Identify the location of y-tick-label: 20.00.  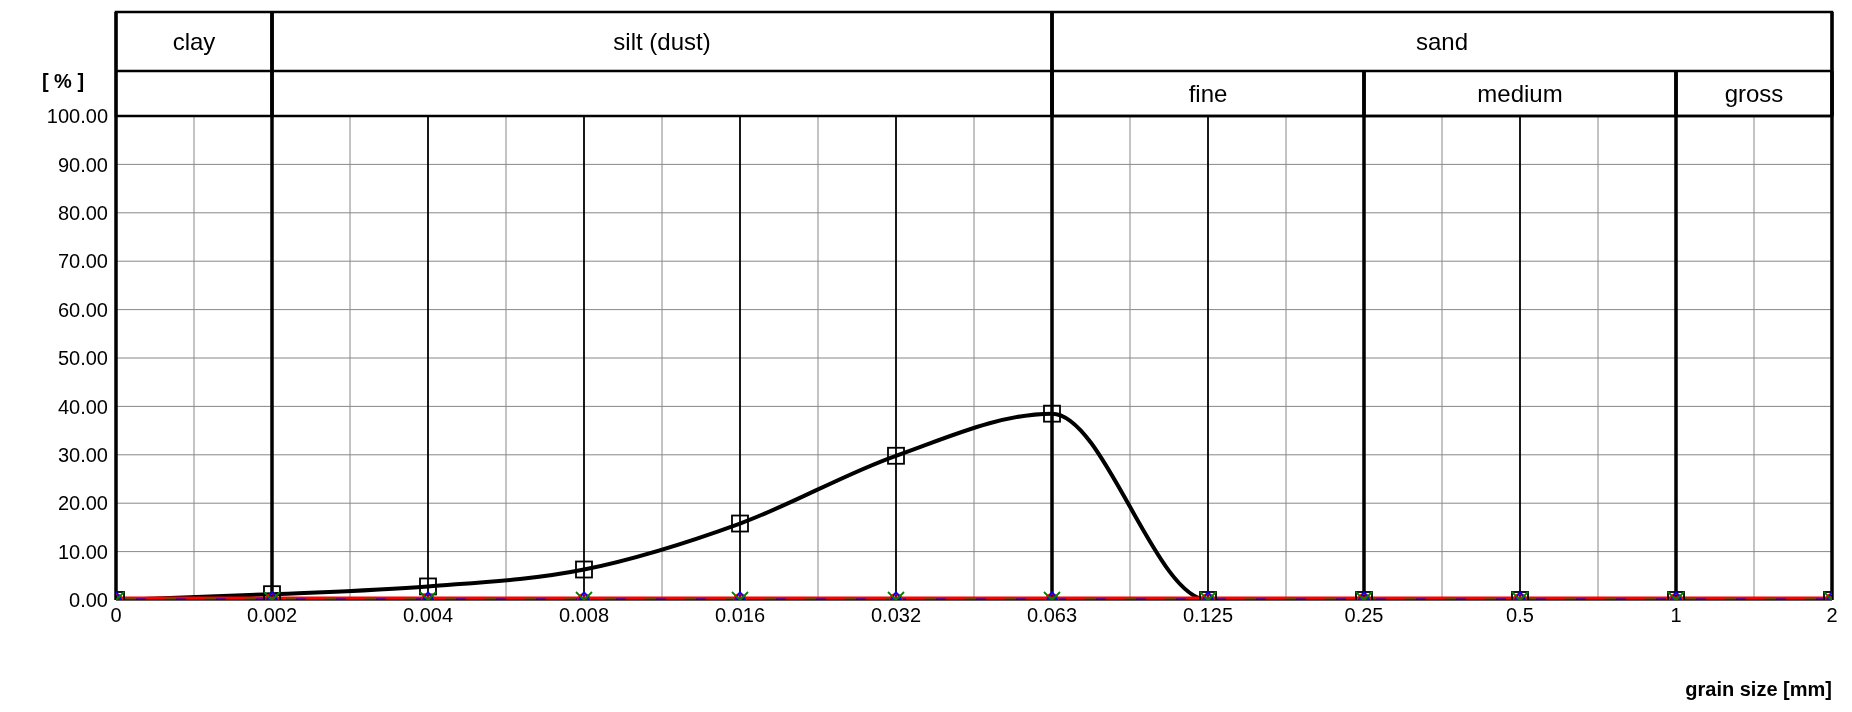
(82, 503).